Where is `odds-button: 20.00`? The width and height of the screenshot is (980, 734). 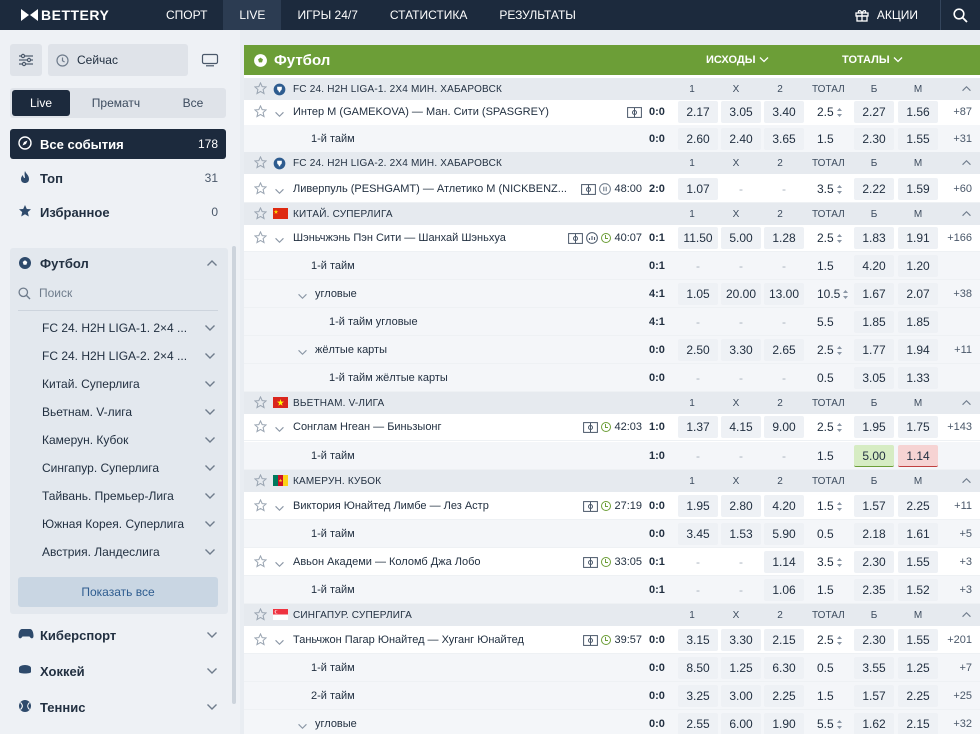 odds-button: 20.00 is located at coordinates (741, 294).